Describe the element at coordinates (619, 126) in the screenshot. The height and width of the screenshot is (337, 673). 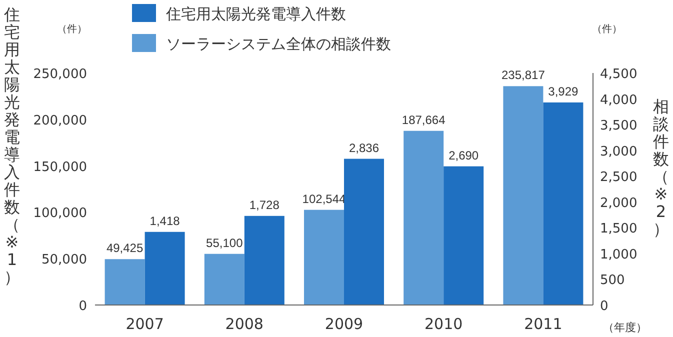
I see `y2-tick-label: 3,500` at that location.